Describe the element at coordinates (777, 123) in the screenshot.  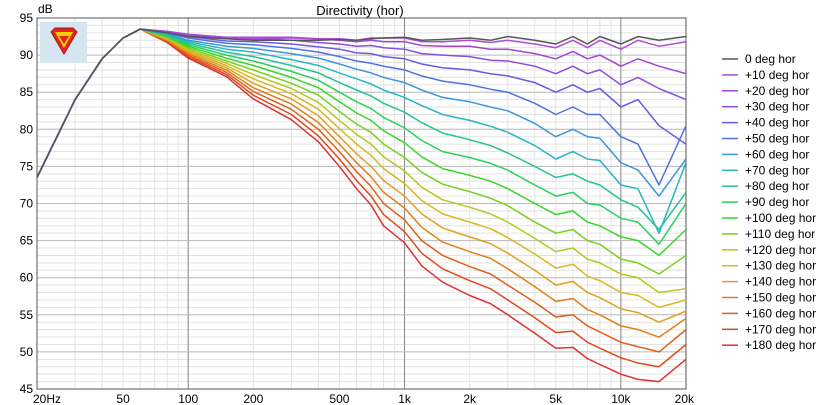
I see `legend-entry: +40 deg hor` at that location.